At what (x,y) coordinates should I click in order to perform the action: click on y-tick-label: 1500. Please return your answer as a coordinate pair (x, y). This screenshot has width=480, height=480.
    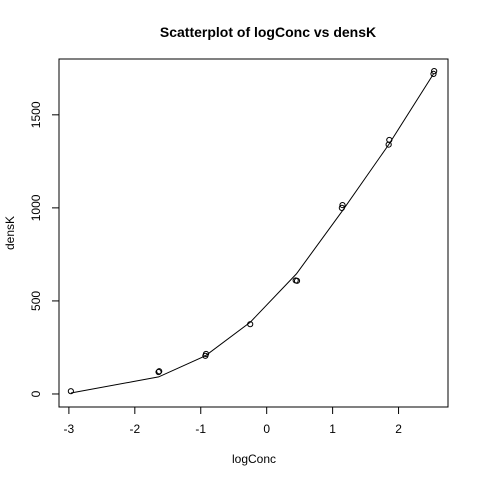
    Looking at the image, I should click on (36, 114).